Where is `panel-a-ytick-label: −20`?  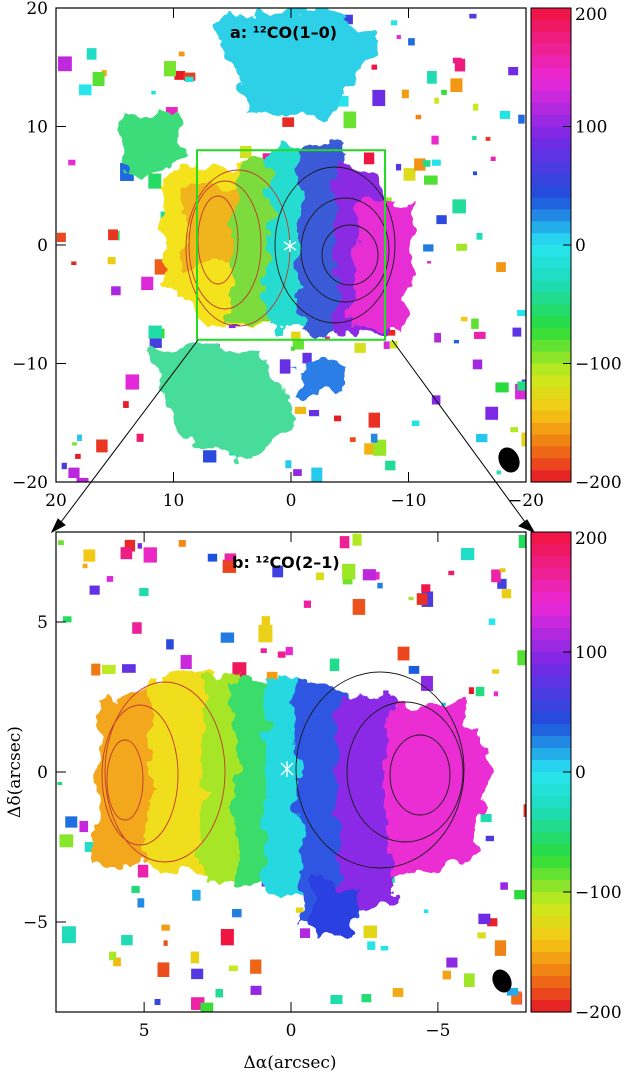 panel-a-ytick-label: −20 is located at coordinates (30, 483).